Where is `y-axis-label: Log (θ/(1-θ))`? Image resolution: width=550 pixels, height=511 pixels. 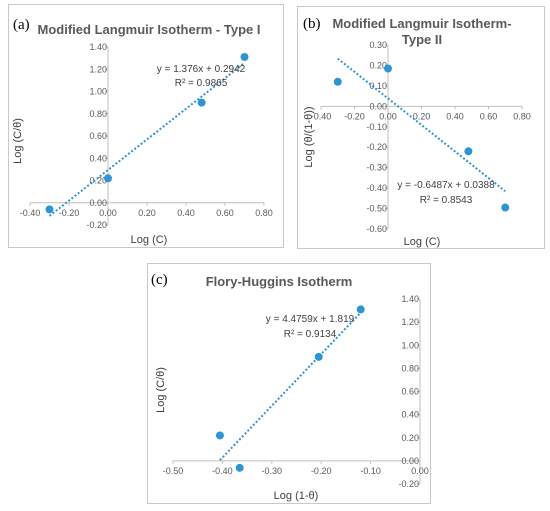 y-axis-label: Log (θ/(1-θ)) is located at coordinates (309, 136).